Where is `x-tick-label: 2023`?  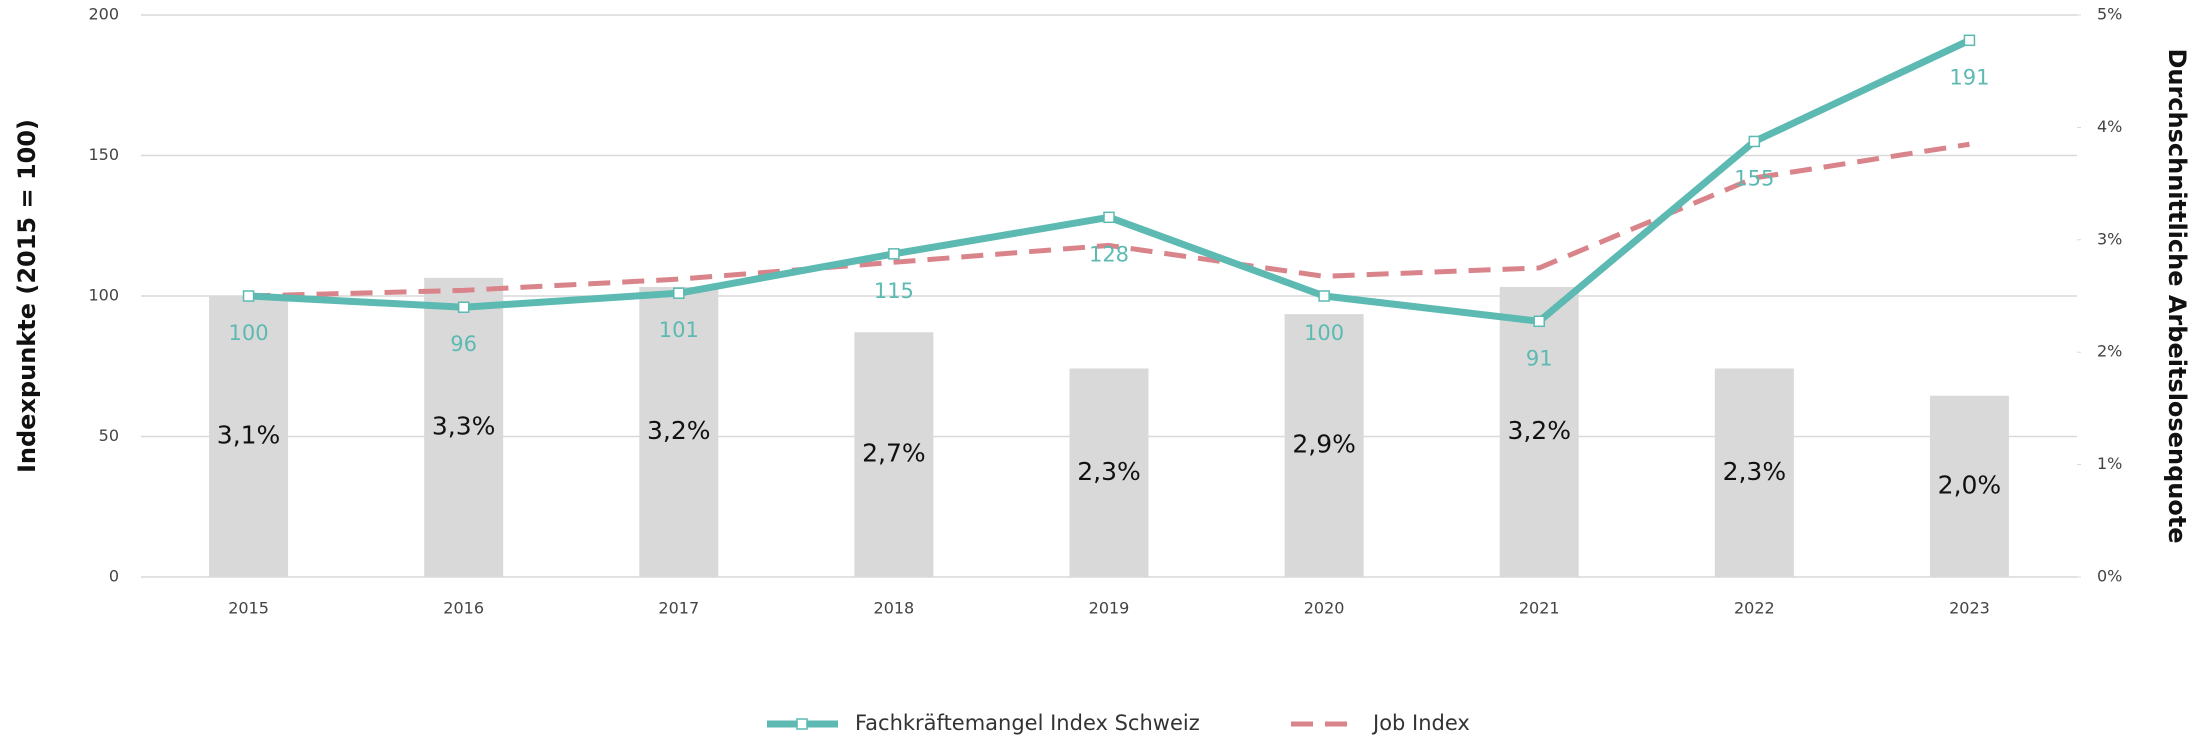
x-tick-label: 2023 is located at coordinates (1969, 608).